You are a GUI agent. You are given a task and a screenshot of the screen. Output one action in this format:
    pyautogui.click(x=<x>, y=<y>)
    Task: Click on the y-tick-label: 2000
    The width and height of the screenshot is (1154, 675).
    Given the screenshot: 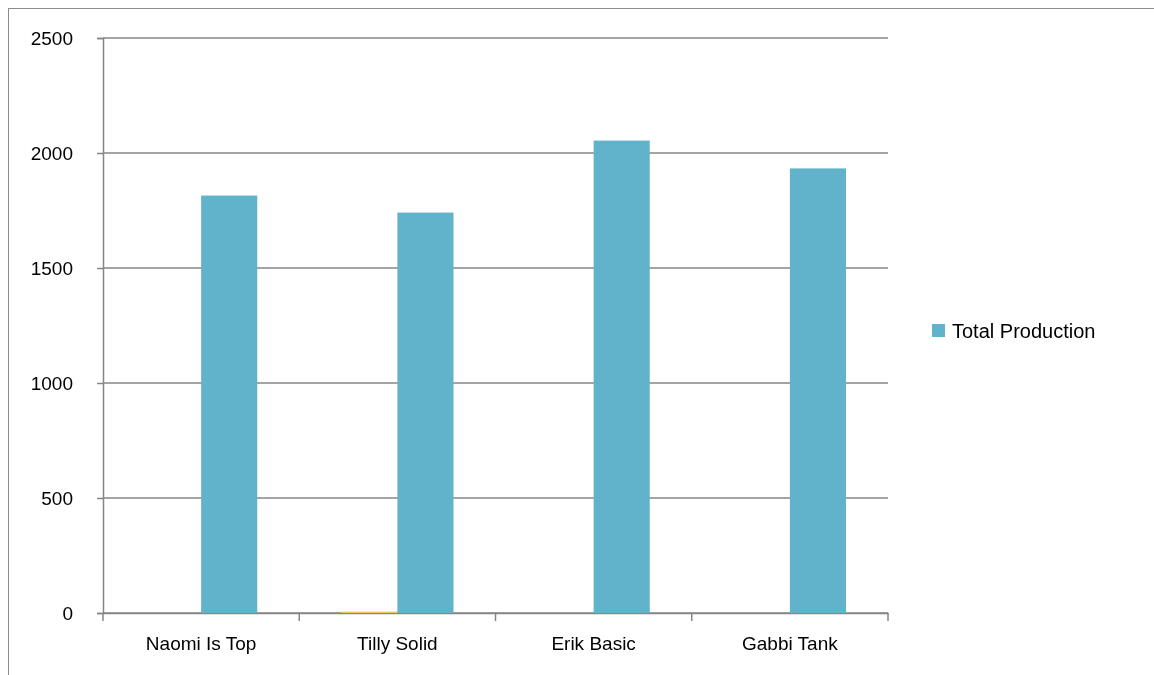 What is the action you would take?
    pyautogui.click(x=51, y=153)
    